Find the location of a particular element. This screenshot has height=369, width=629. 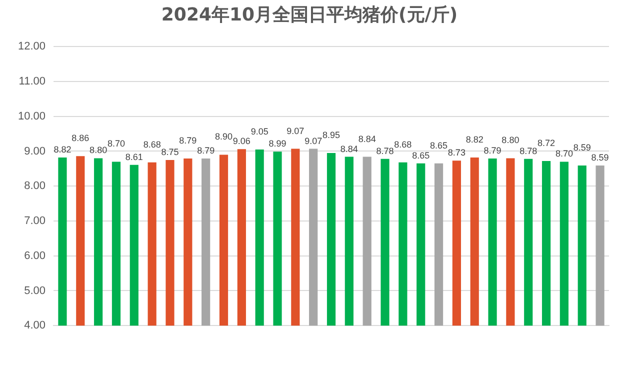

y-tick-label: 12.00 is located at coordinates (32, 46).